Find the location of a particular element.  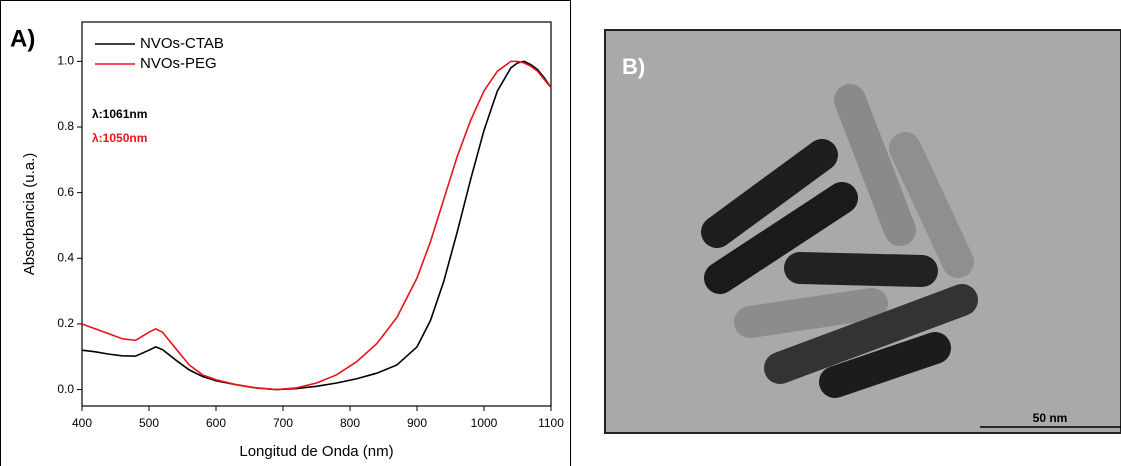

y-tick-label: 1.0 is located at coordinates (65, 61).